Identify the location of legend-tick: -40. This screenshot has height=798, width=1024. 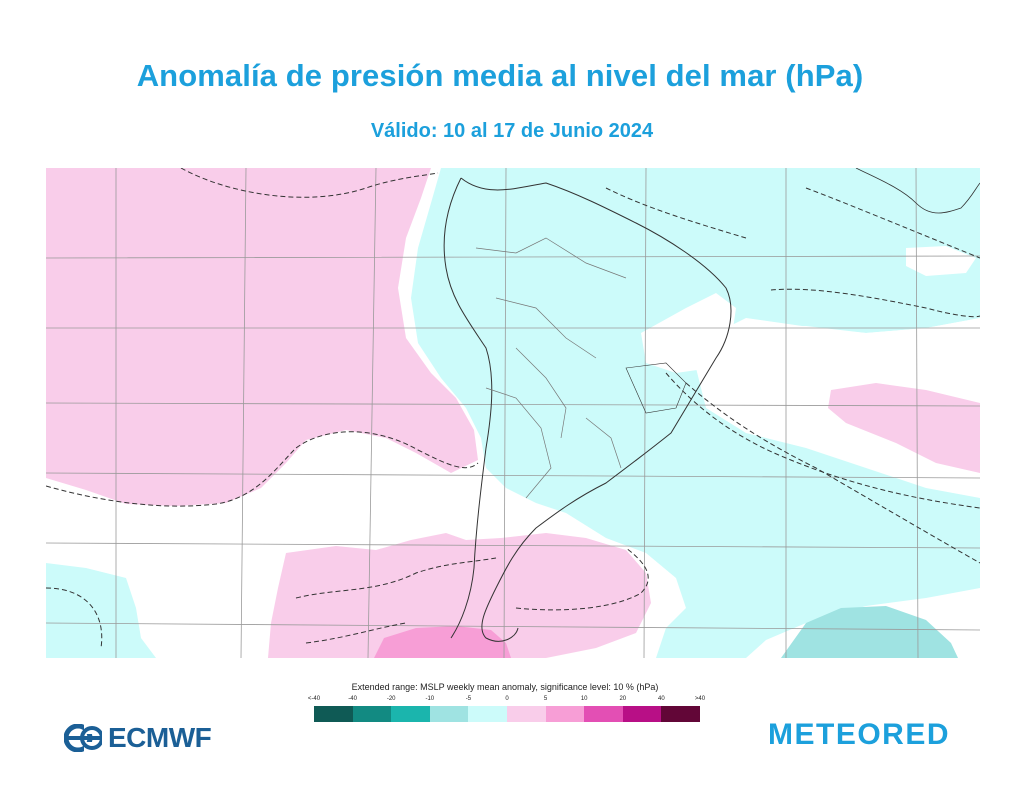
(352, 699).